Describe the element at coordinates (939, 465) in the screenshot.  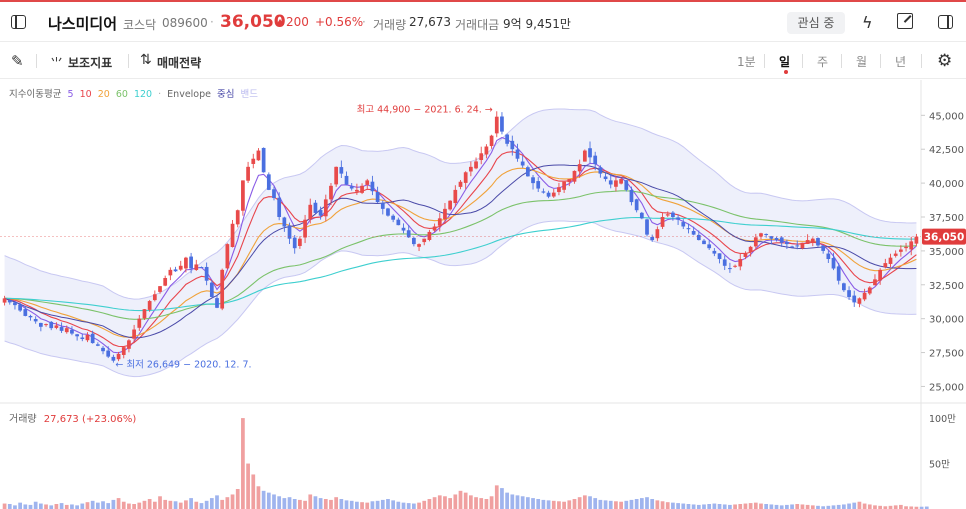
I see `volume-tick-label: 50만` at that location.